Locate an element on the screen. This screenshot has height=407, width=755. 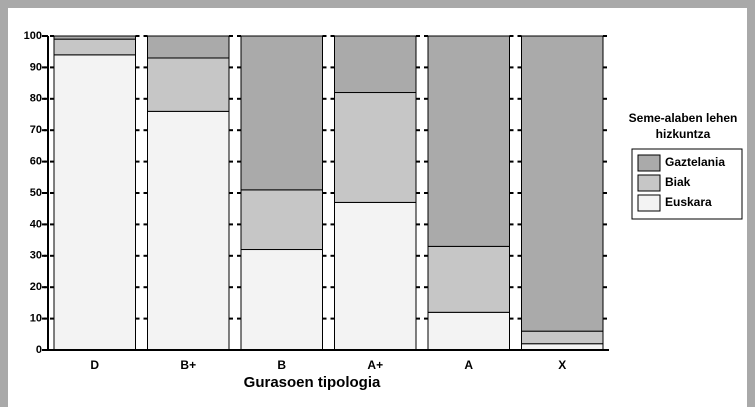
y-tick-label: 40 is located at coordinates (36, 224).